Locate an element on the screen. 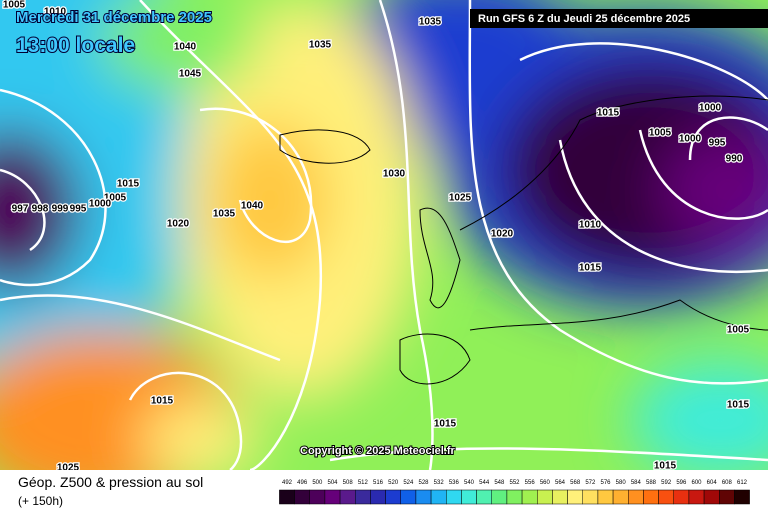  isobar-label: 990 is located at coordinates (734, 159).